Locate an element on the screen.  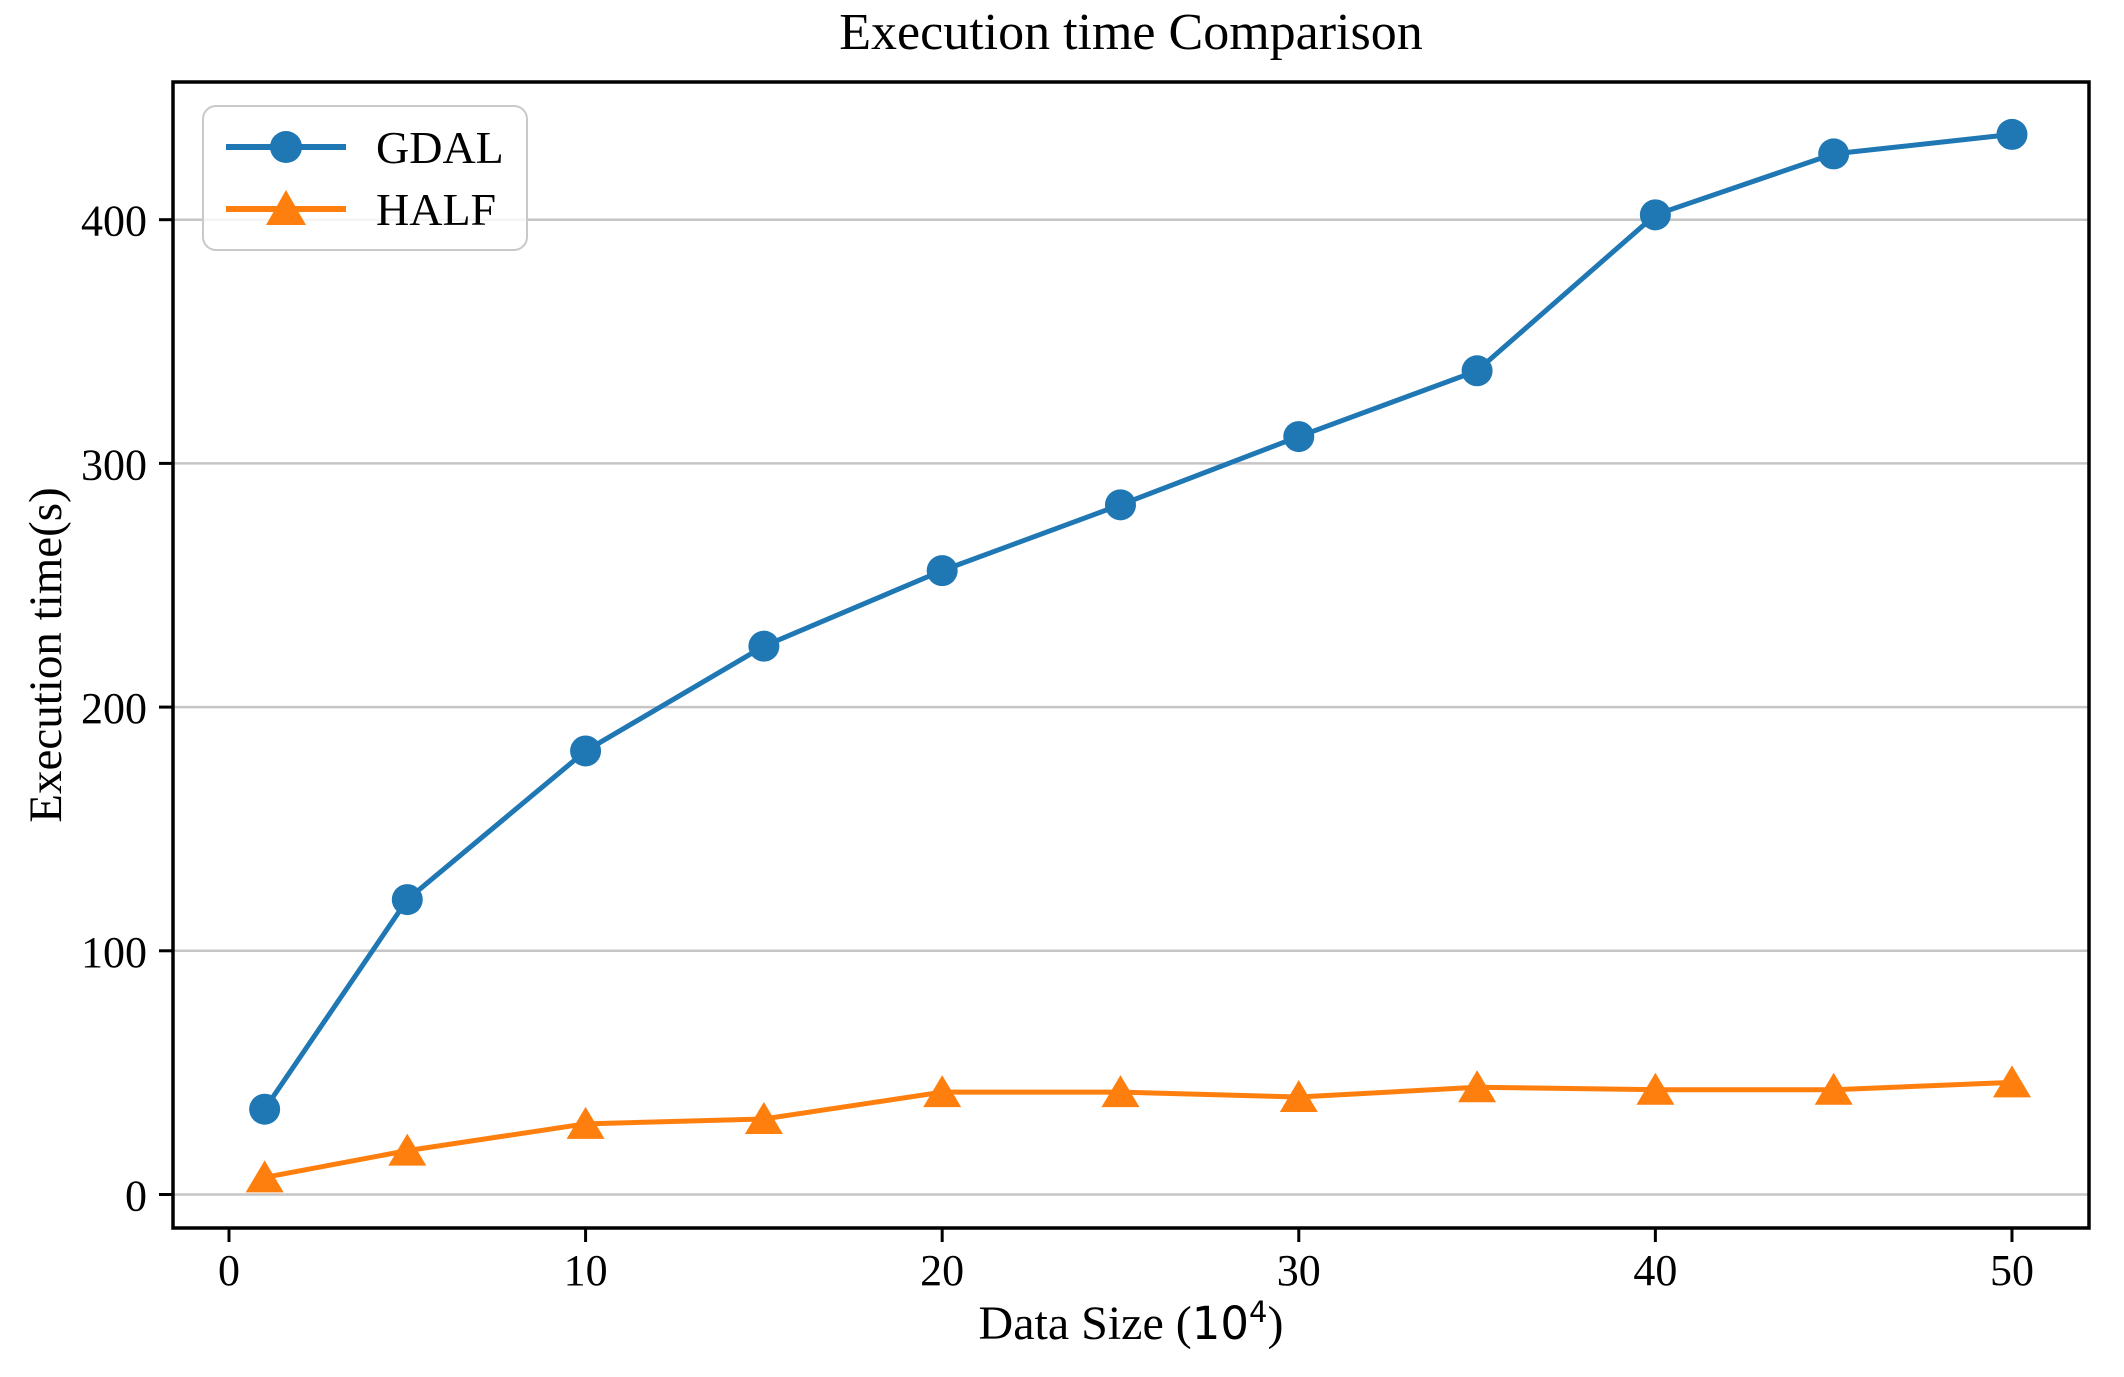
x-axis-label: Data Size (104) is located at coordinates (1131, 1323).